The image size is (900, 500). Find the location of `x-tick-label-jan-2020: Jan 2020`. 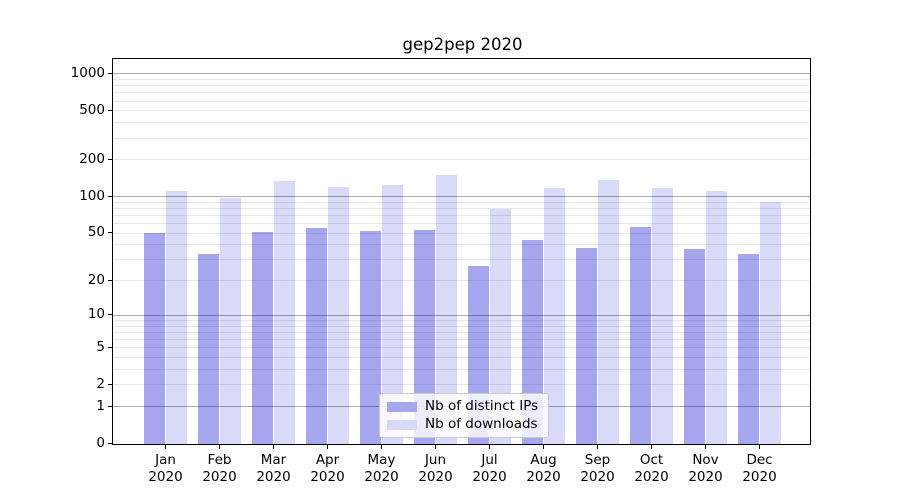

x-tick-label-jan-2020: Jan 2020 is located at coordinates (165, 468).